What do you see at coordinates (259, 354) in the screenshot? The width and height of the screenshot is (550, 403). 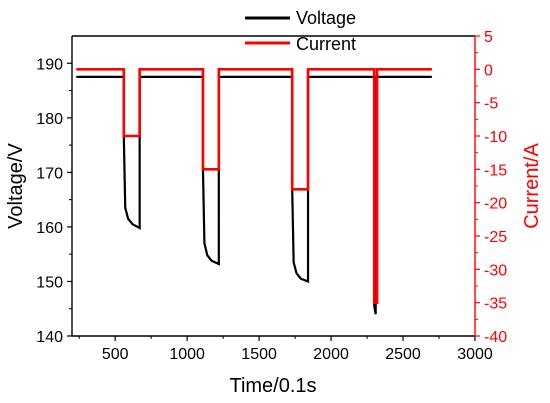 I see `x-tick-label: 1500` at bounding box center [259, 354].